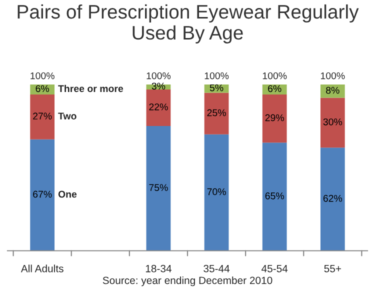 This screenshot has height=295, width=375. I want to click on data-label: 5%, so click(217, 88).